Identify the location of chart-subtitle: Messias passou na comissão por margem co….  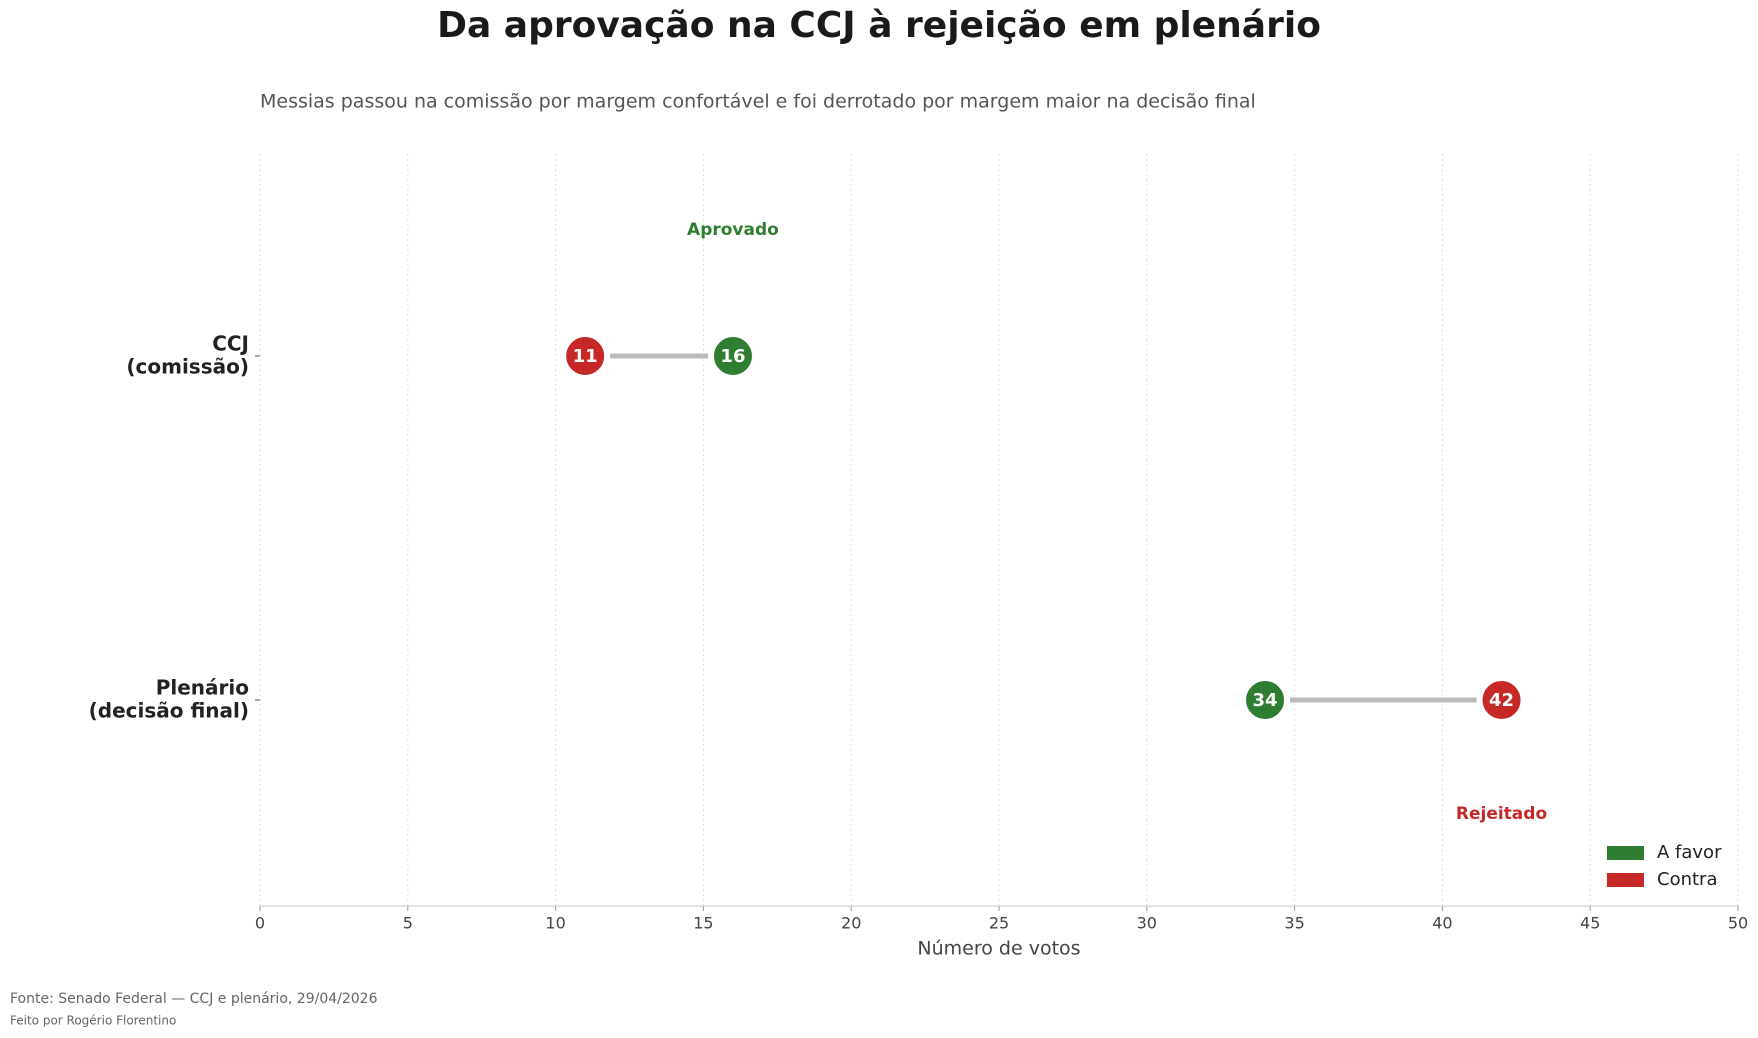
(758, 102).